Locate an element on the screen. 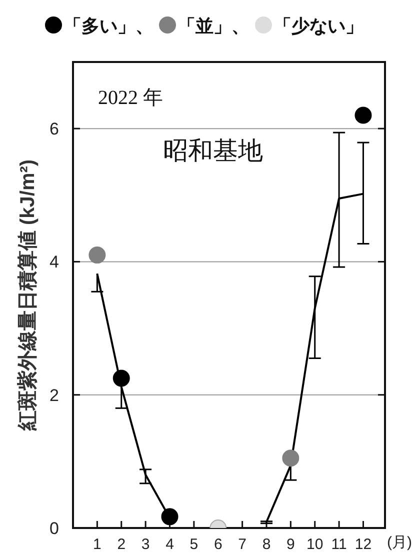 The width and height of the screenshot is (415, 554). annotation: 2022 年 is located at coordinates (130, 98).